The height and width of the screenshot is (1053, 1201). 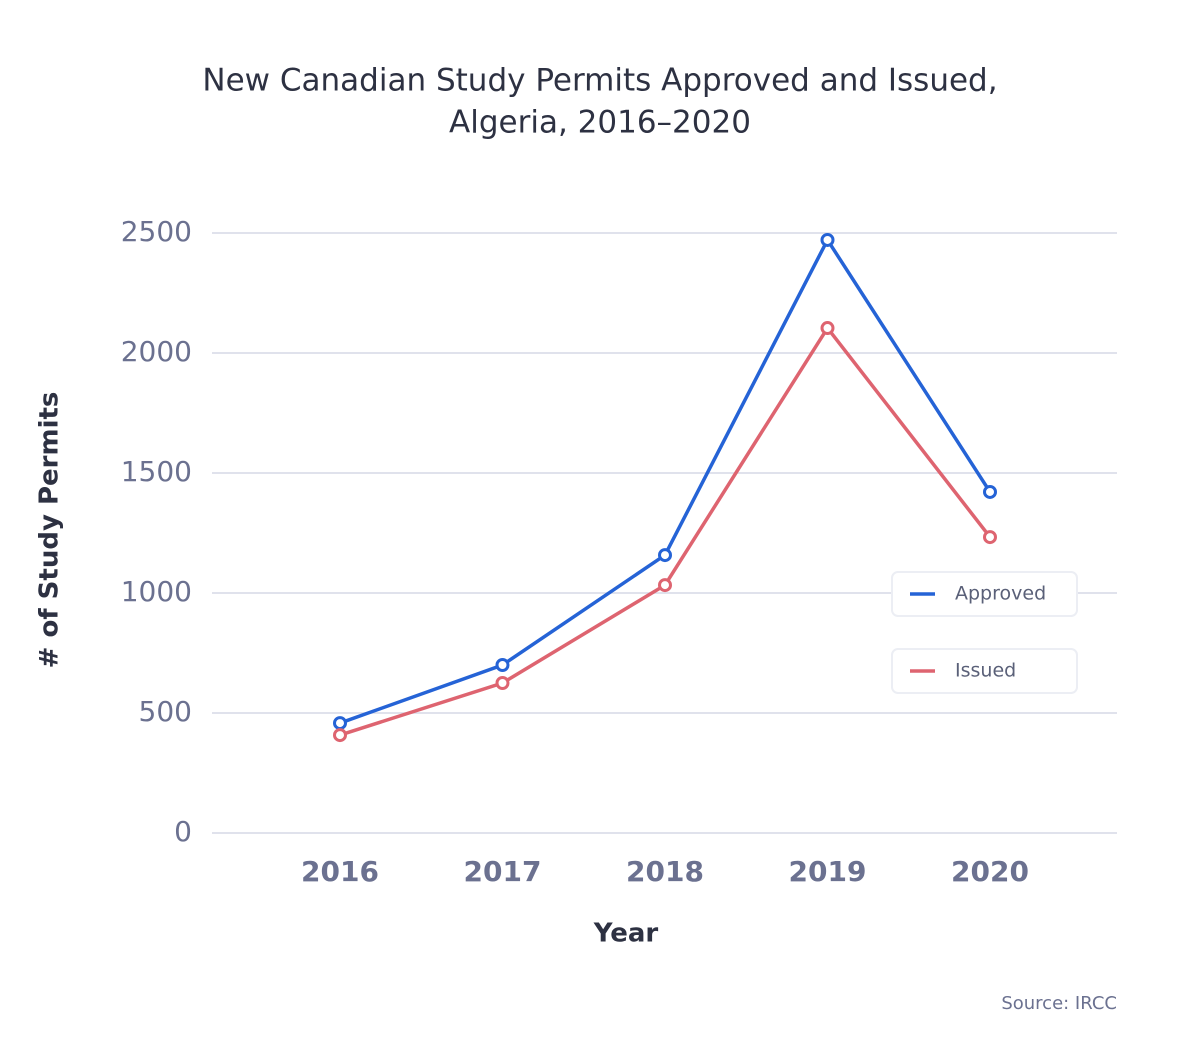 What do you see at coordinates (828, 871) in the screenshot?
I see `x-tick-label: 2019` at bounding box center [828, 871].